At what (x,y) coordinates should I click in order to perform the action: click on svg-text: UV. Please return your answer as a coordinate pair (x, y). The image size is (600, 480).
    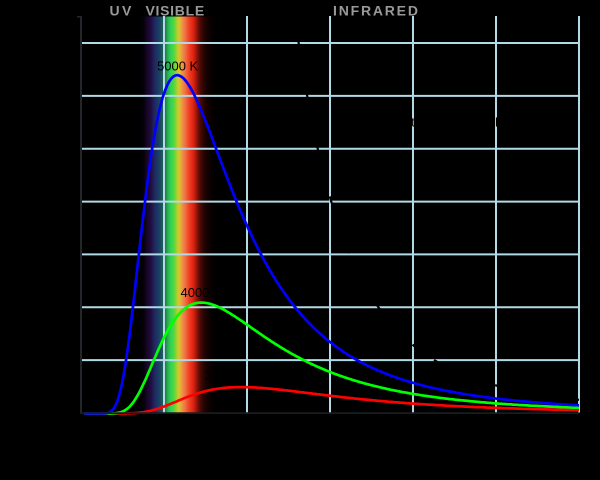
    Looking at the image, I should click on (122, 11).